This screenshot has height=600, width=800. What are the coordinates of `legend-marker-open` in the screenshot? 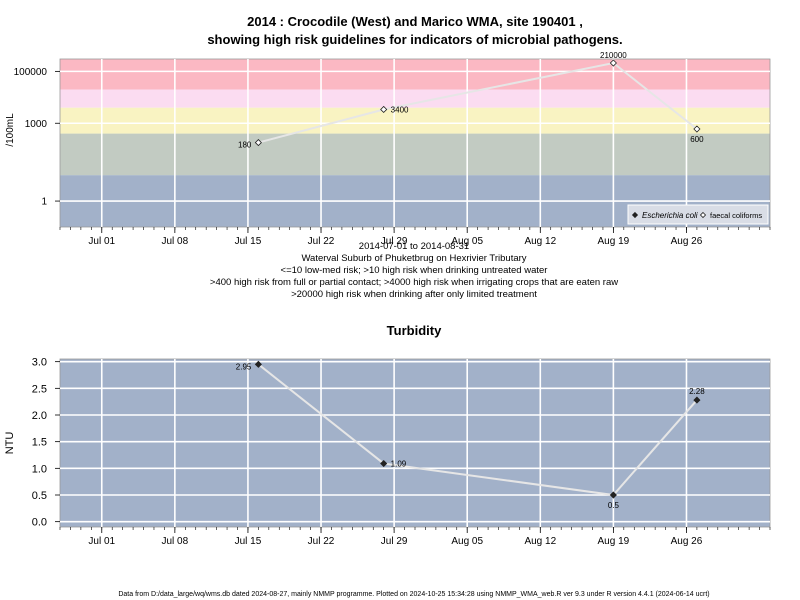 It's located at (703, 215).